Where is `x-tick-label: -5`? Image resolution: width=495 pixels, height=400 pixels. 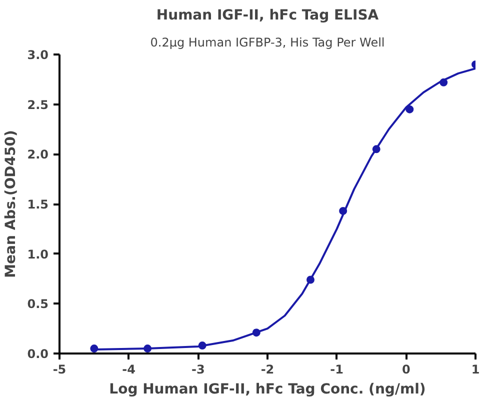
x-tick-label: -5 is located at coordinates (59, 369).